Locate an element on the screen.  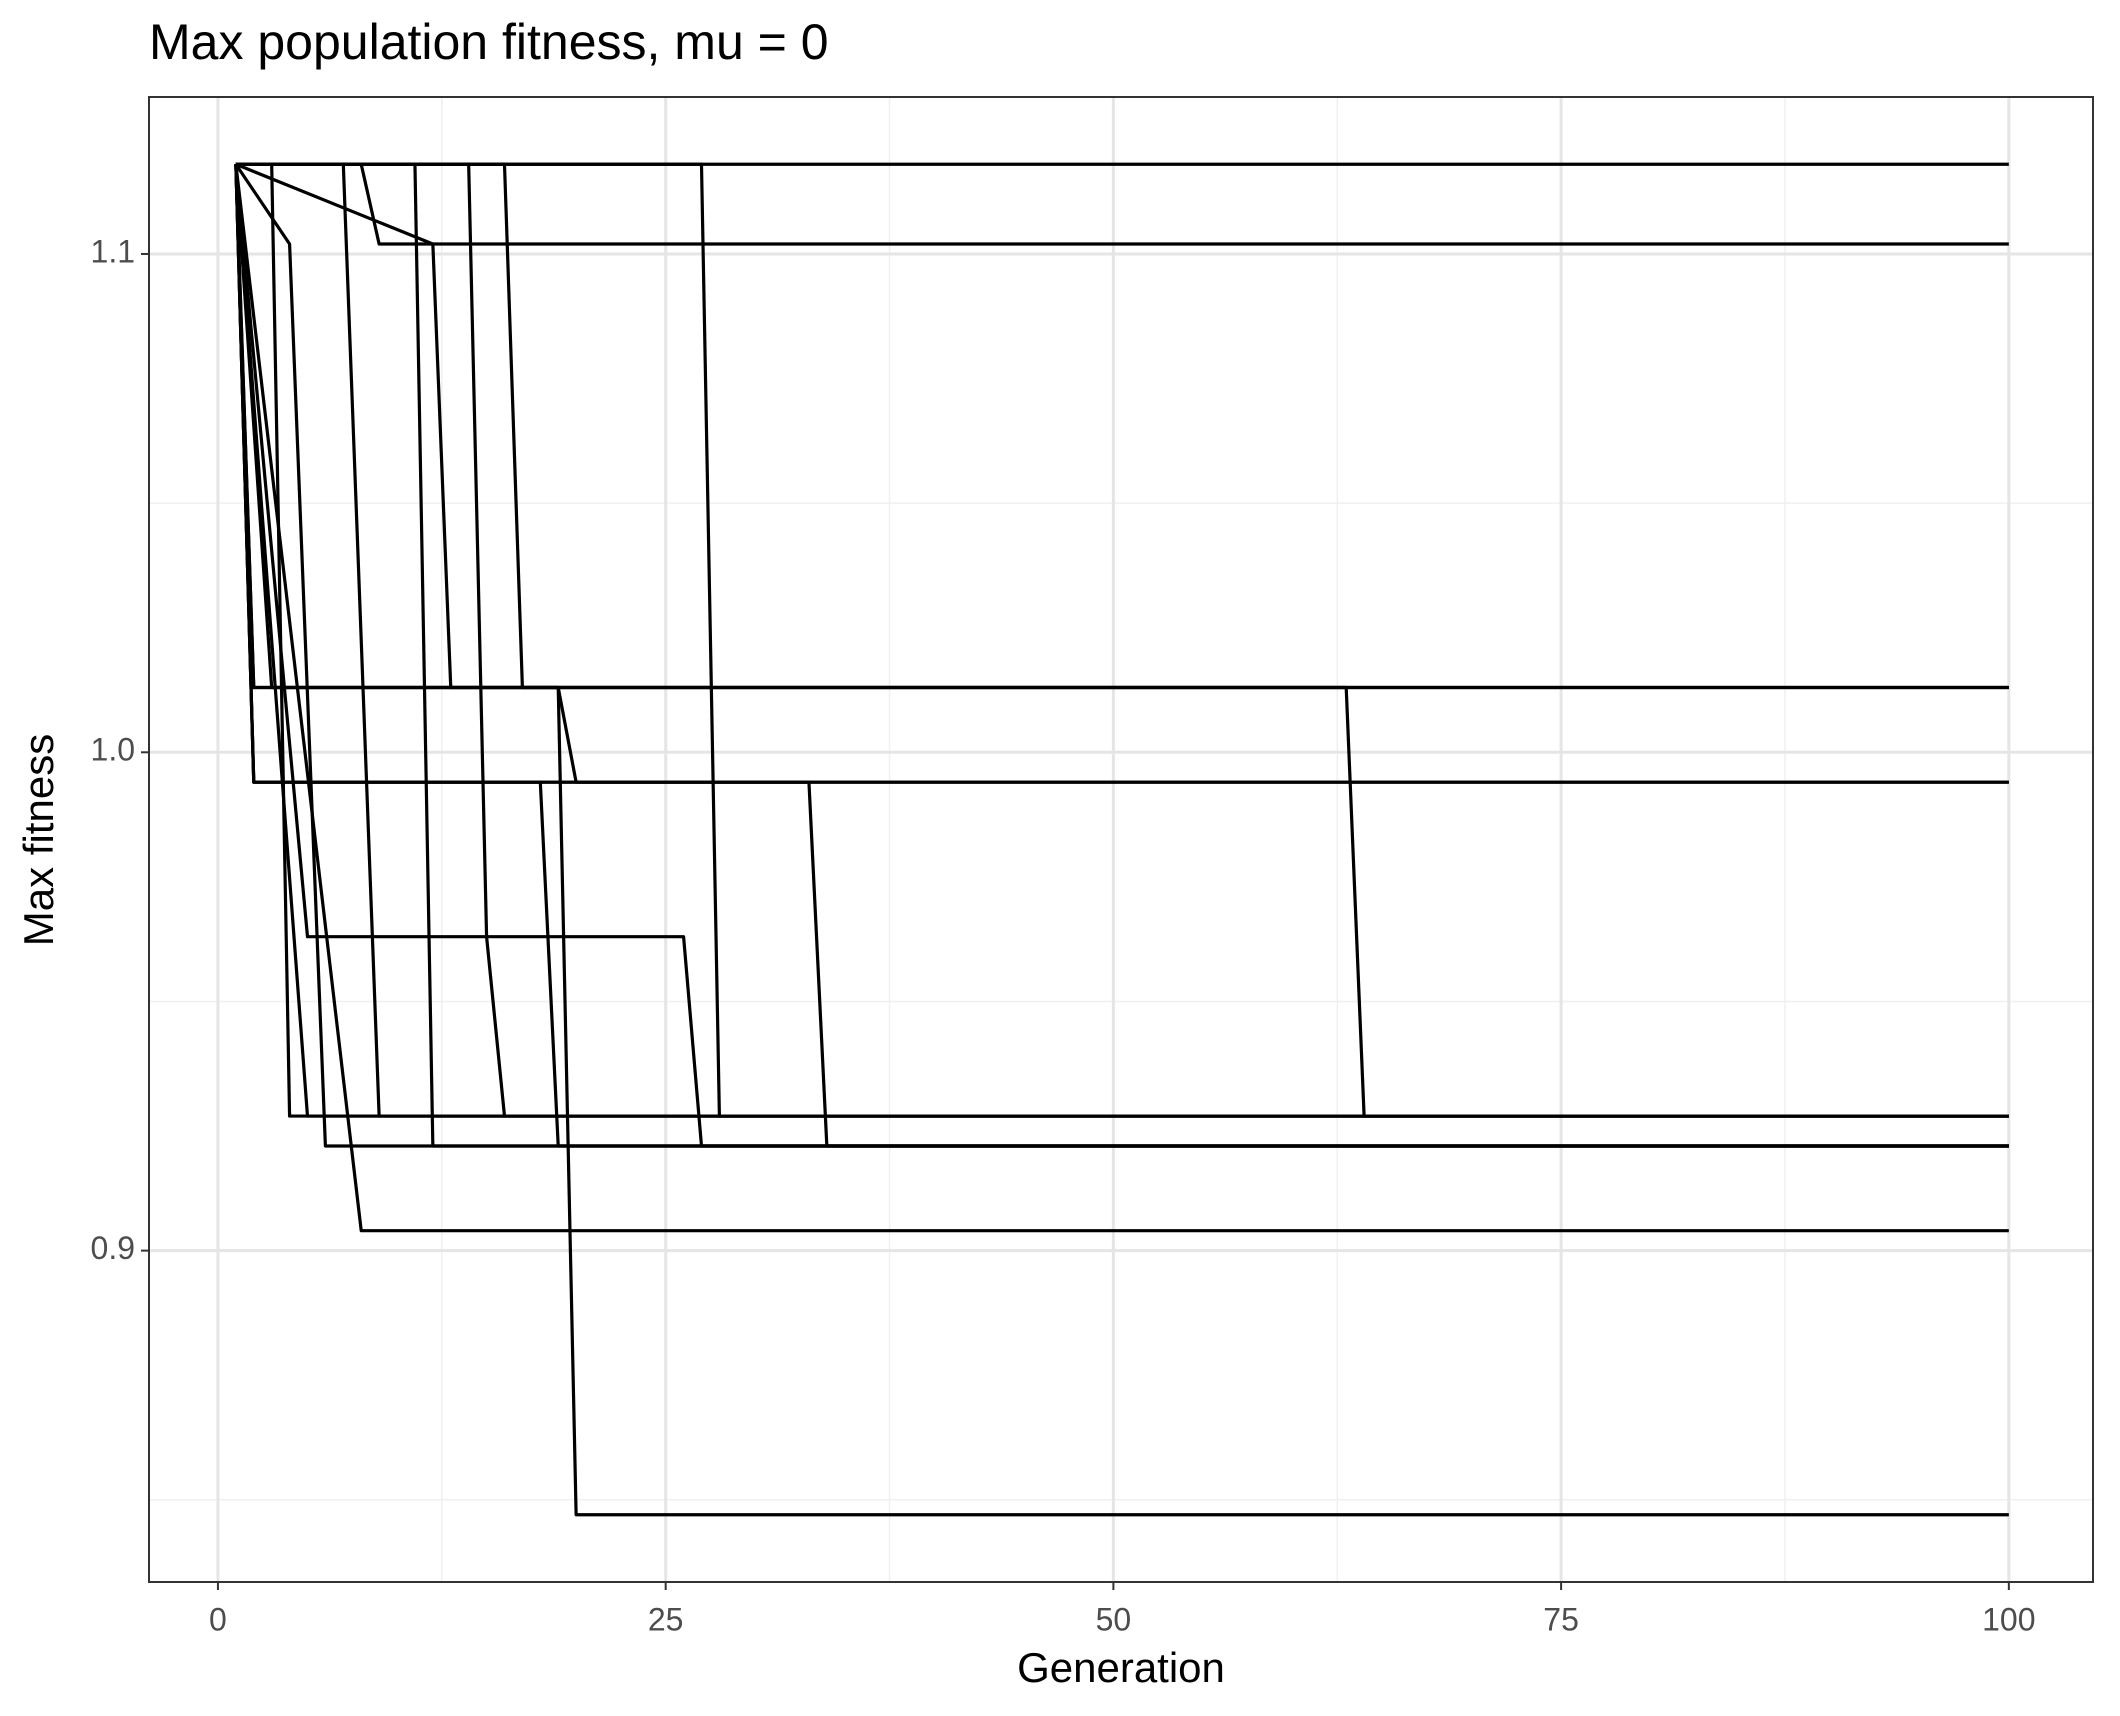
chart-title: Max population fitness, mu = 0 is located at coordinates (489, 42).